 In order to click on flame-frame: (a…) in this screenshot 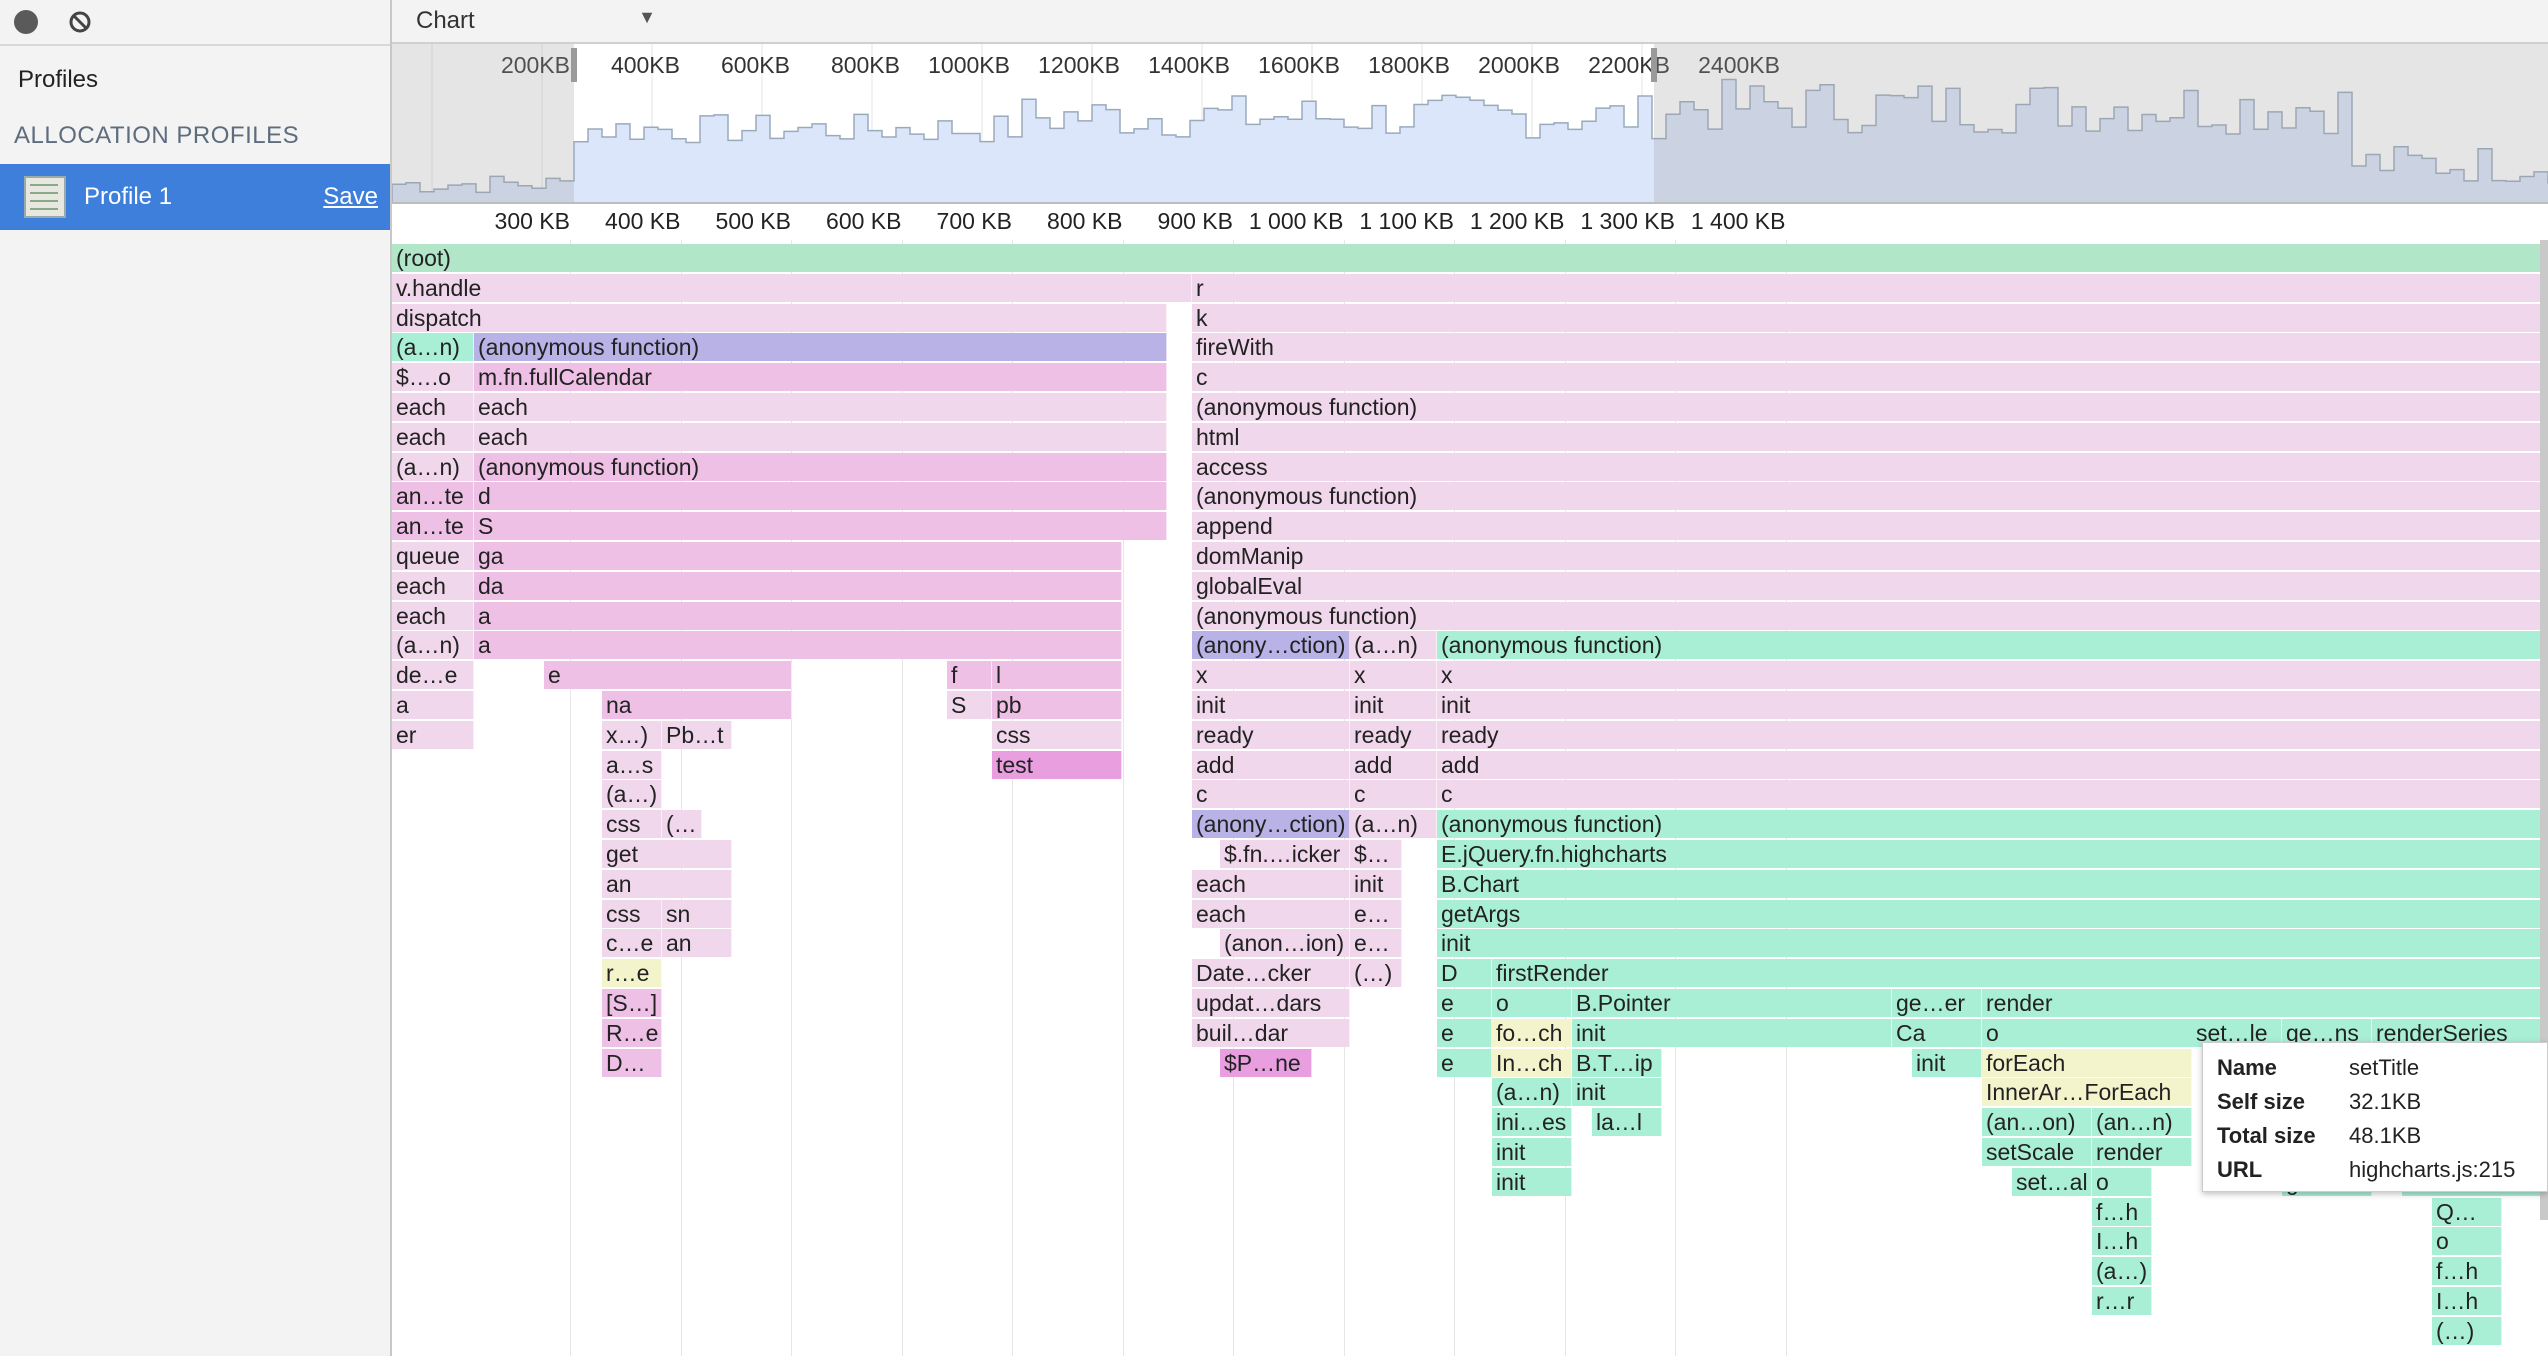, I will do `click(2122, 1271)`.